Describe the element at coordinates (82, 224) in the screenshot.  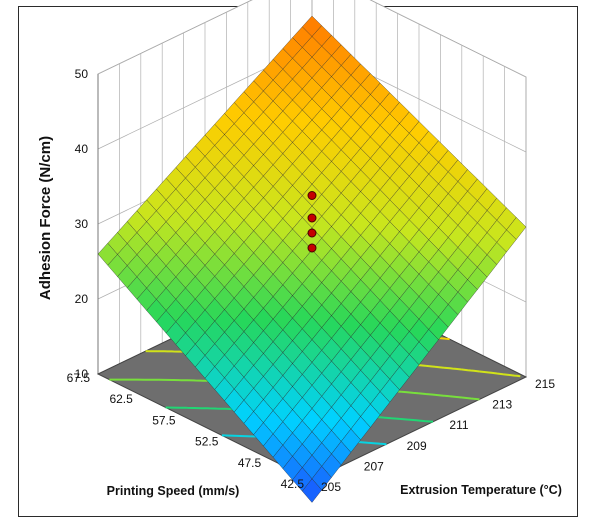
I see `z-tick-label: 30` at that location.